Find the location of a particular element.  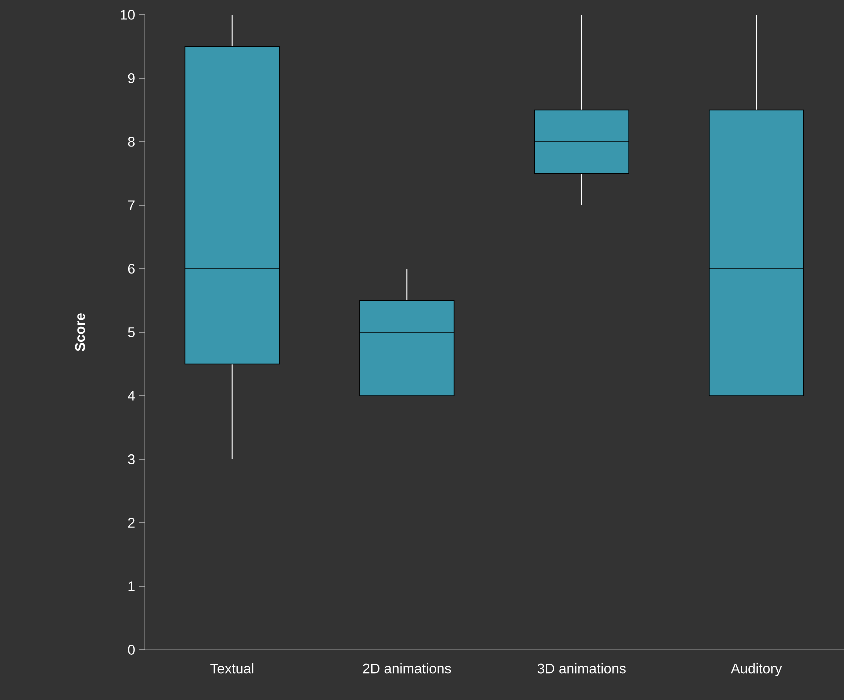

y-tick-label: 9 is located at coordinates (131, 79).